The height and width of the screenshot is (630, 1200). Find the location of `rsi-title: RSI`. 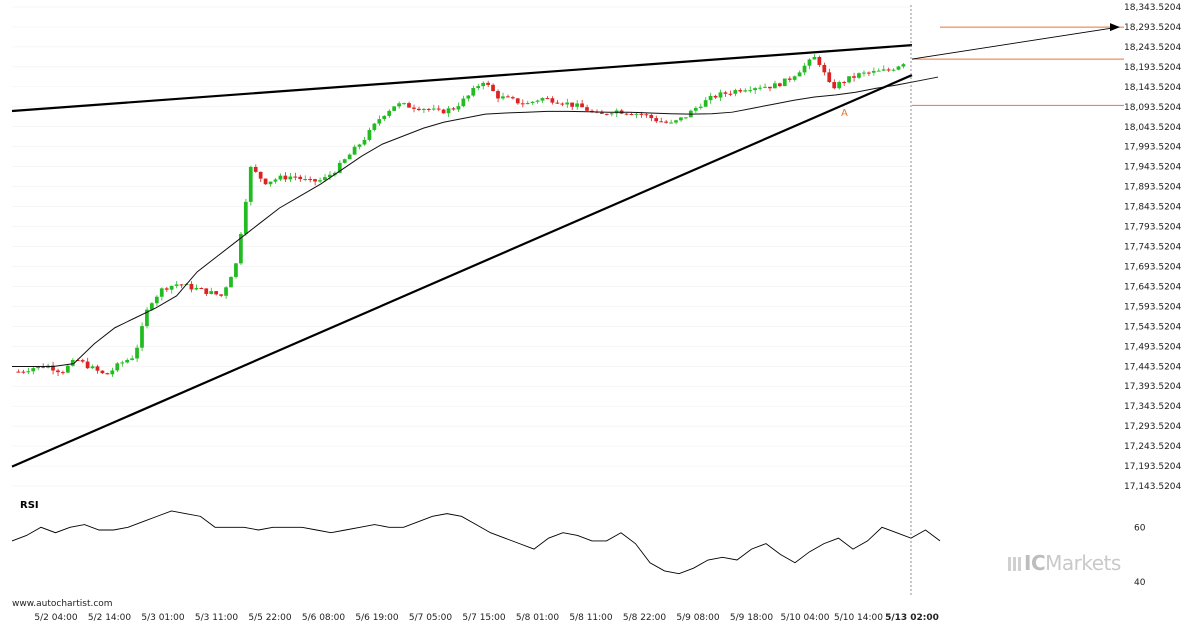

rsi-title: RSI is located at coordinates (29, 505).